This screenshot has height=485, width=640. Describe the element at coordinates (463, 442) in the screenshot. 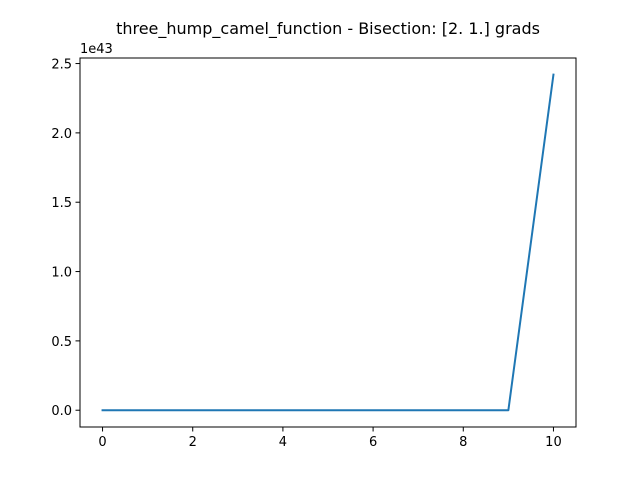

I see `x-tick-label: 8` at that location.